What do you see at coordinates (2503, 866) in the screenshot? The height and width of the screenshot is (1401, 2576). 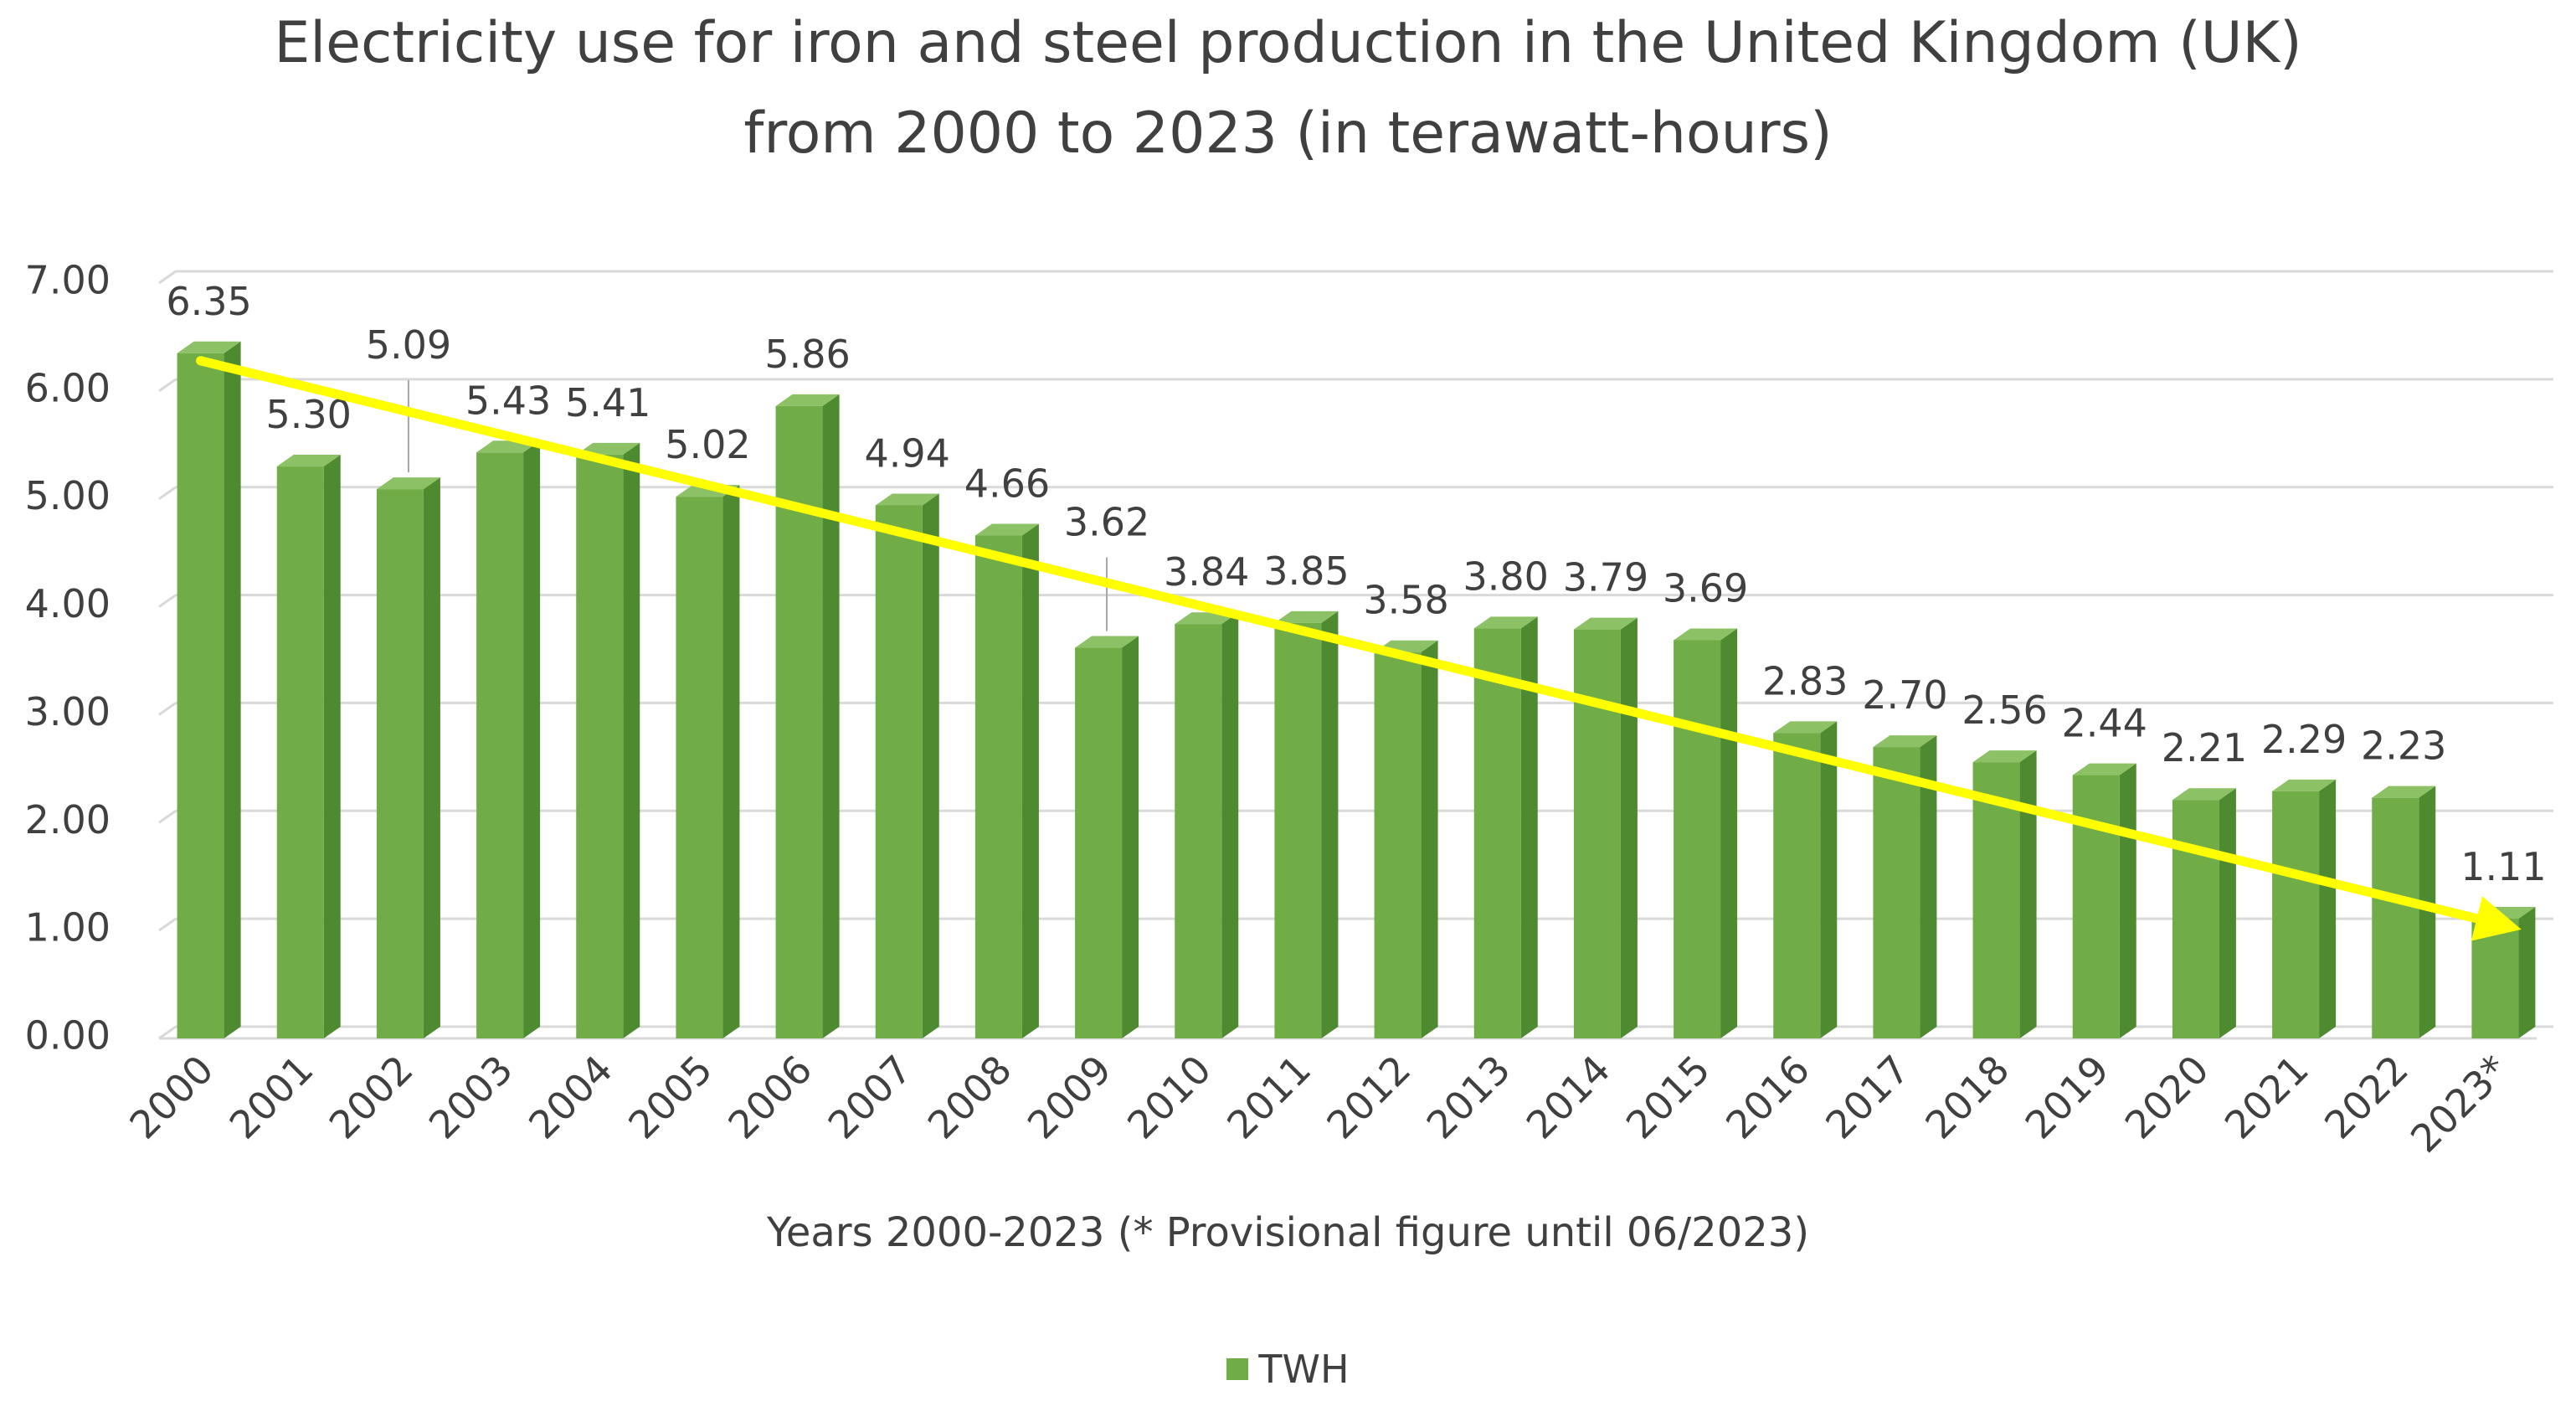 I see `data-label: 1.11` at bounding box center [2503, 866].